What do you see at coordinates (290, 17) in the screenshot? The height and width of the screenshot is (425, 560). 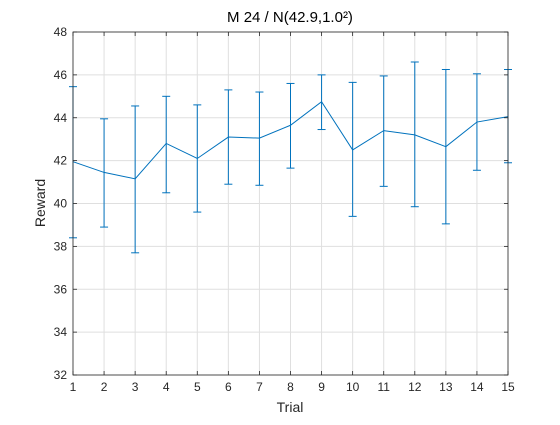 I see `chart-title: M 24 / N(42.9,1.0²)` at bounding box center [290, 17].